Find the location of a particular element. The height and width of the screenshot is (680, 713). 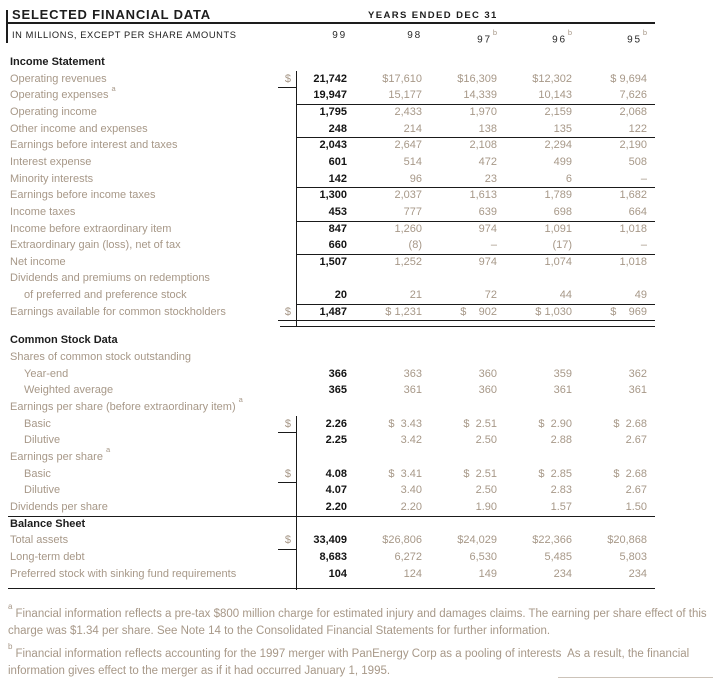

value-95: $ 2.68 is located at coordinates (630, 423).